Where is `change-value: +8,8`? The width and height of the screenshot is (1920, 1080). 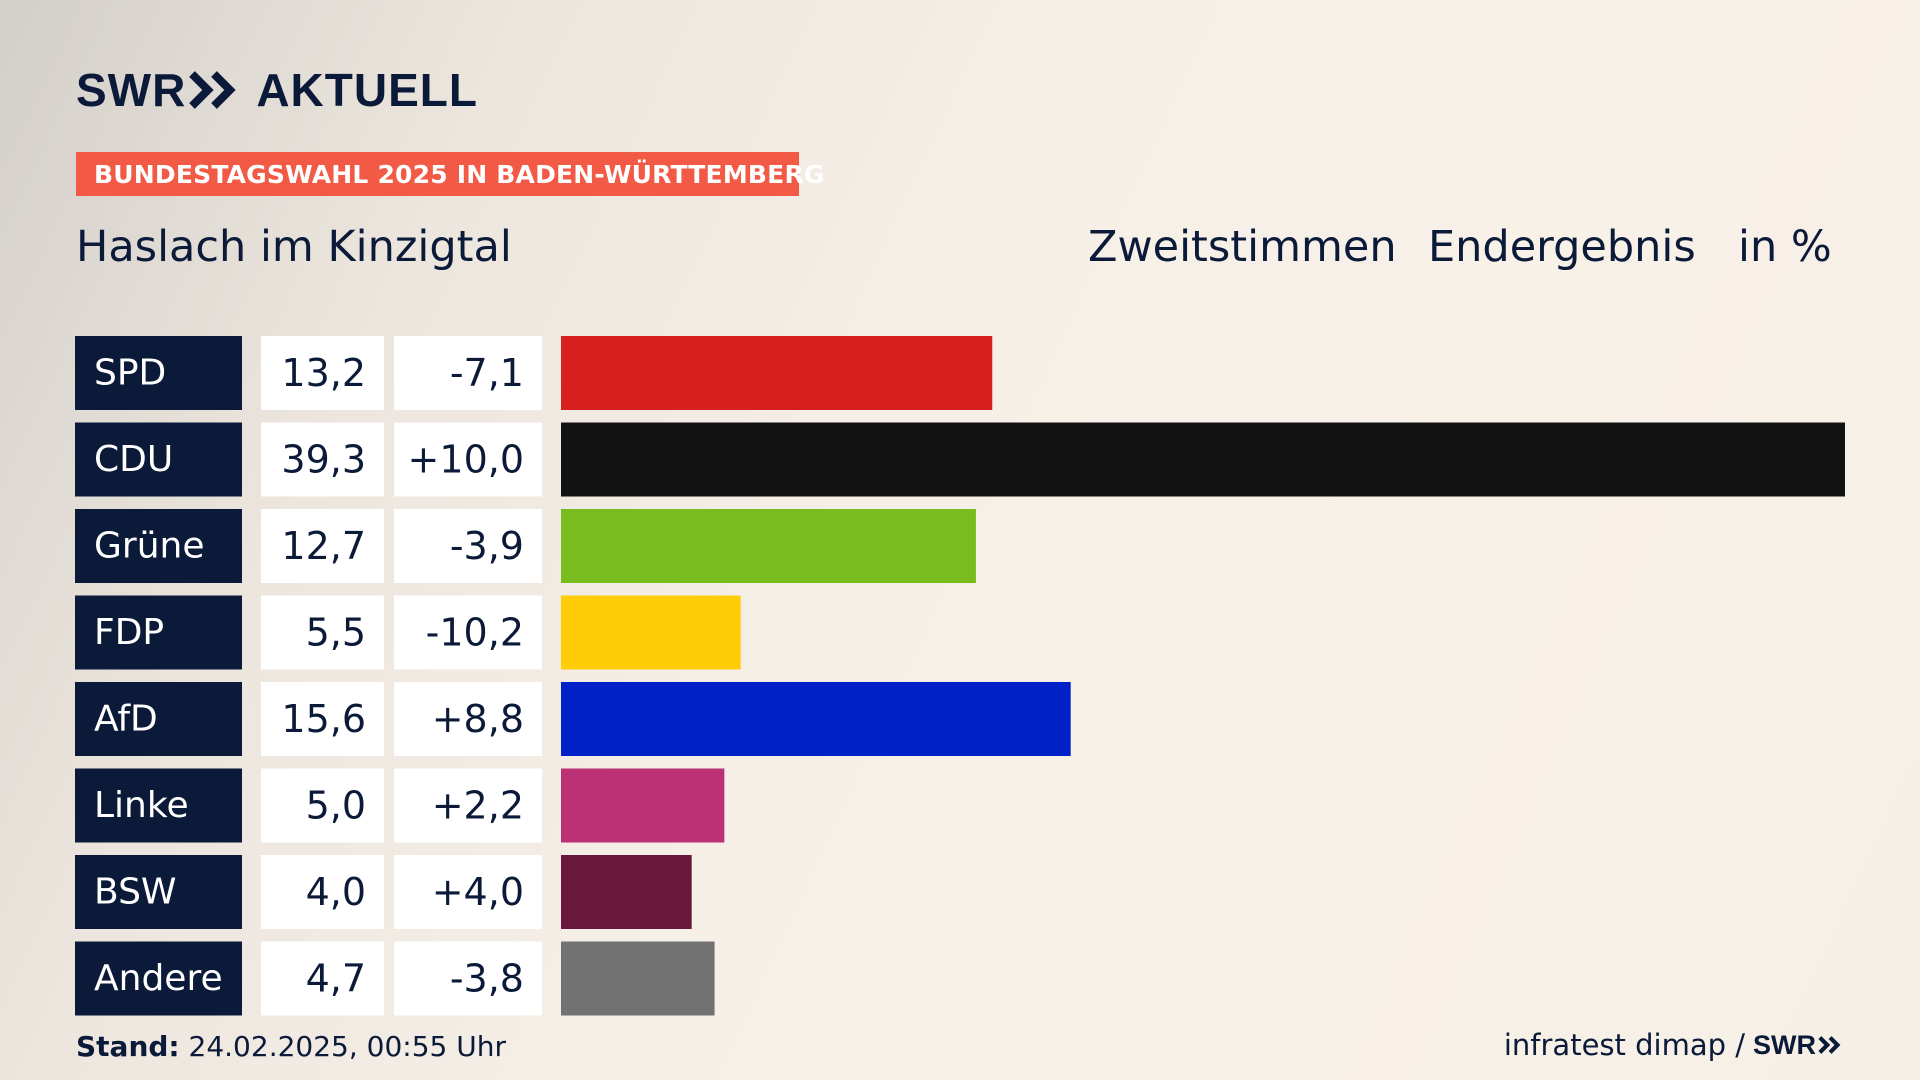
change-value: +8,8 is located at coordinates (478, 719).